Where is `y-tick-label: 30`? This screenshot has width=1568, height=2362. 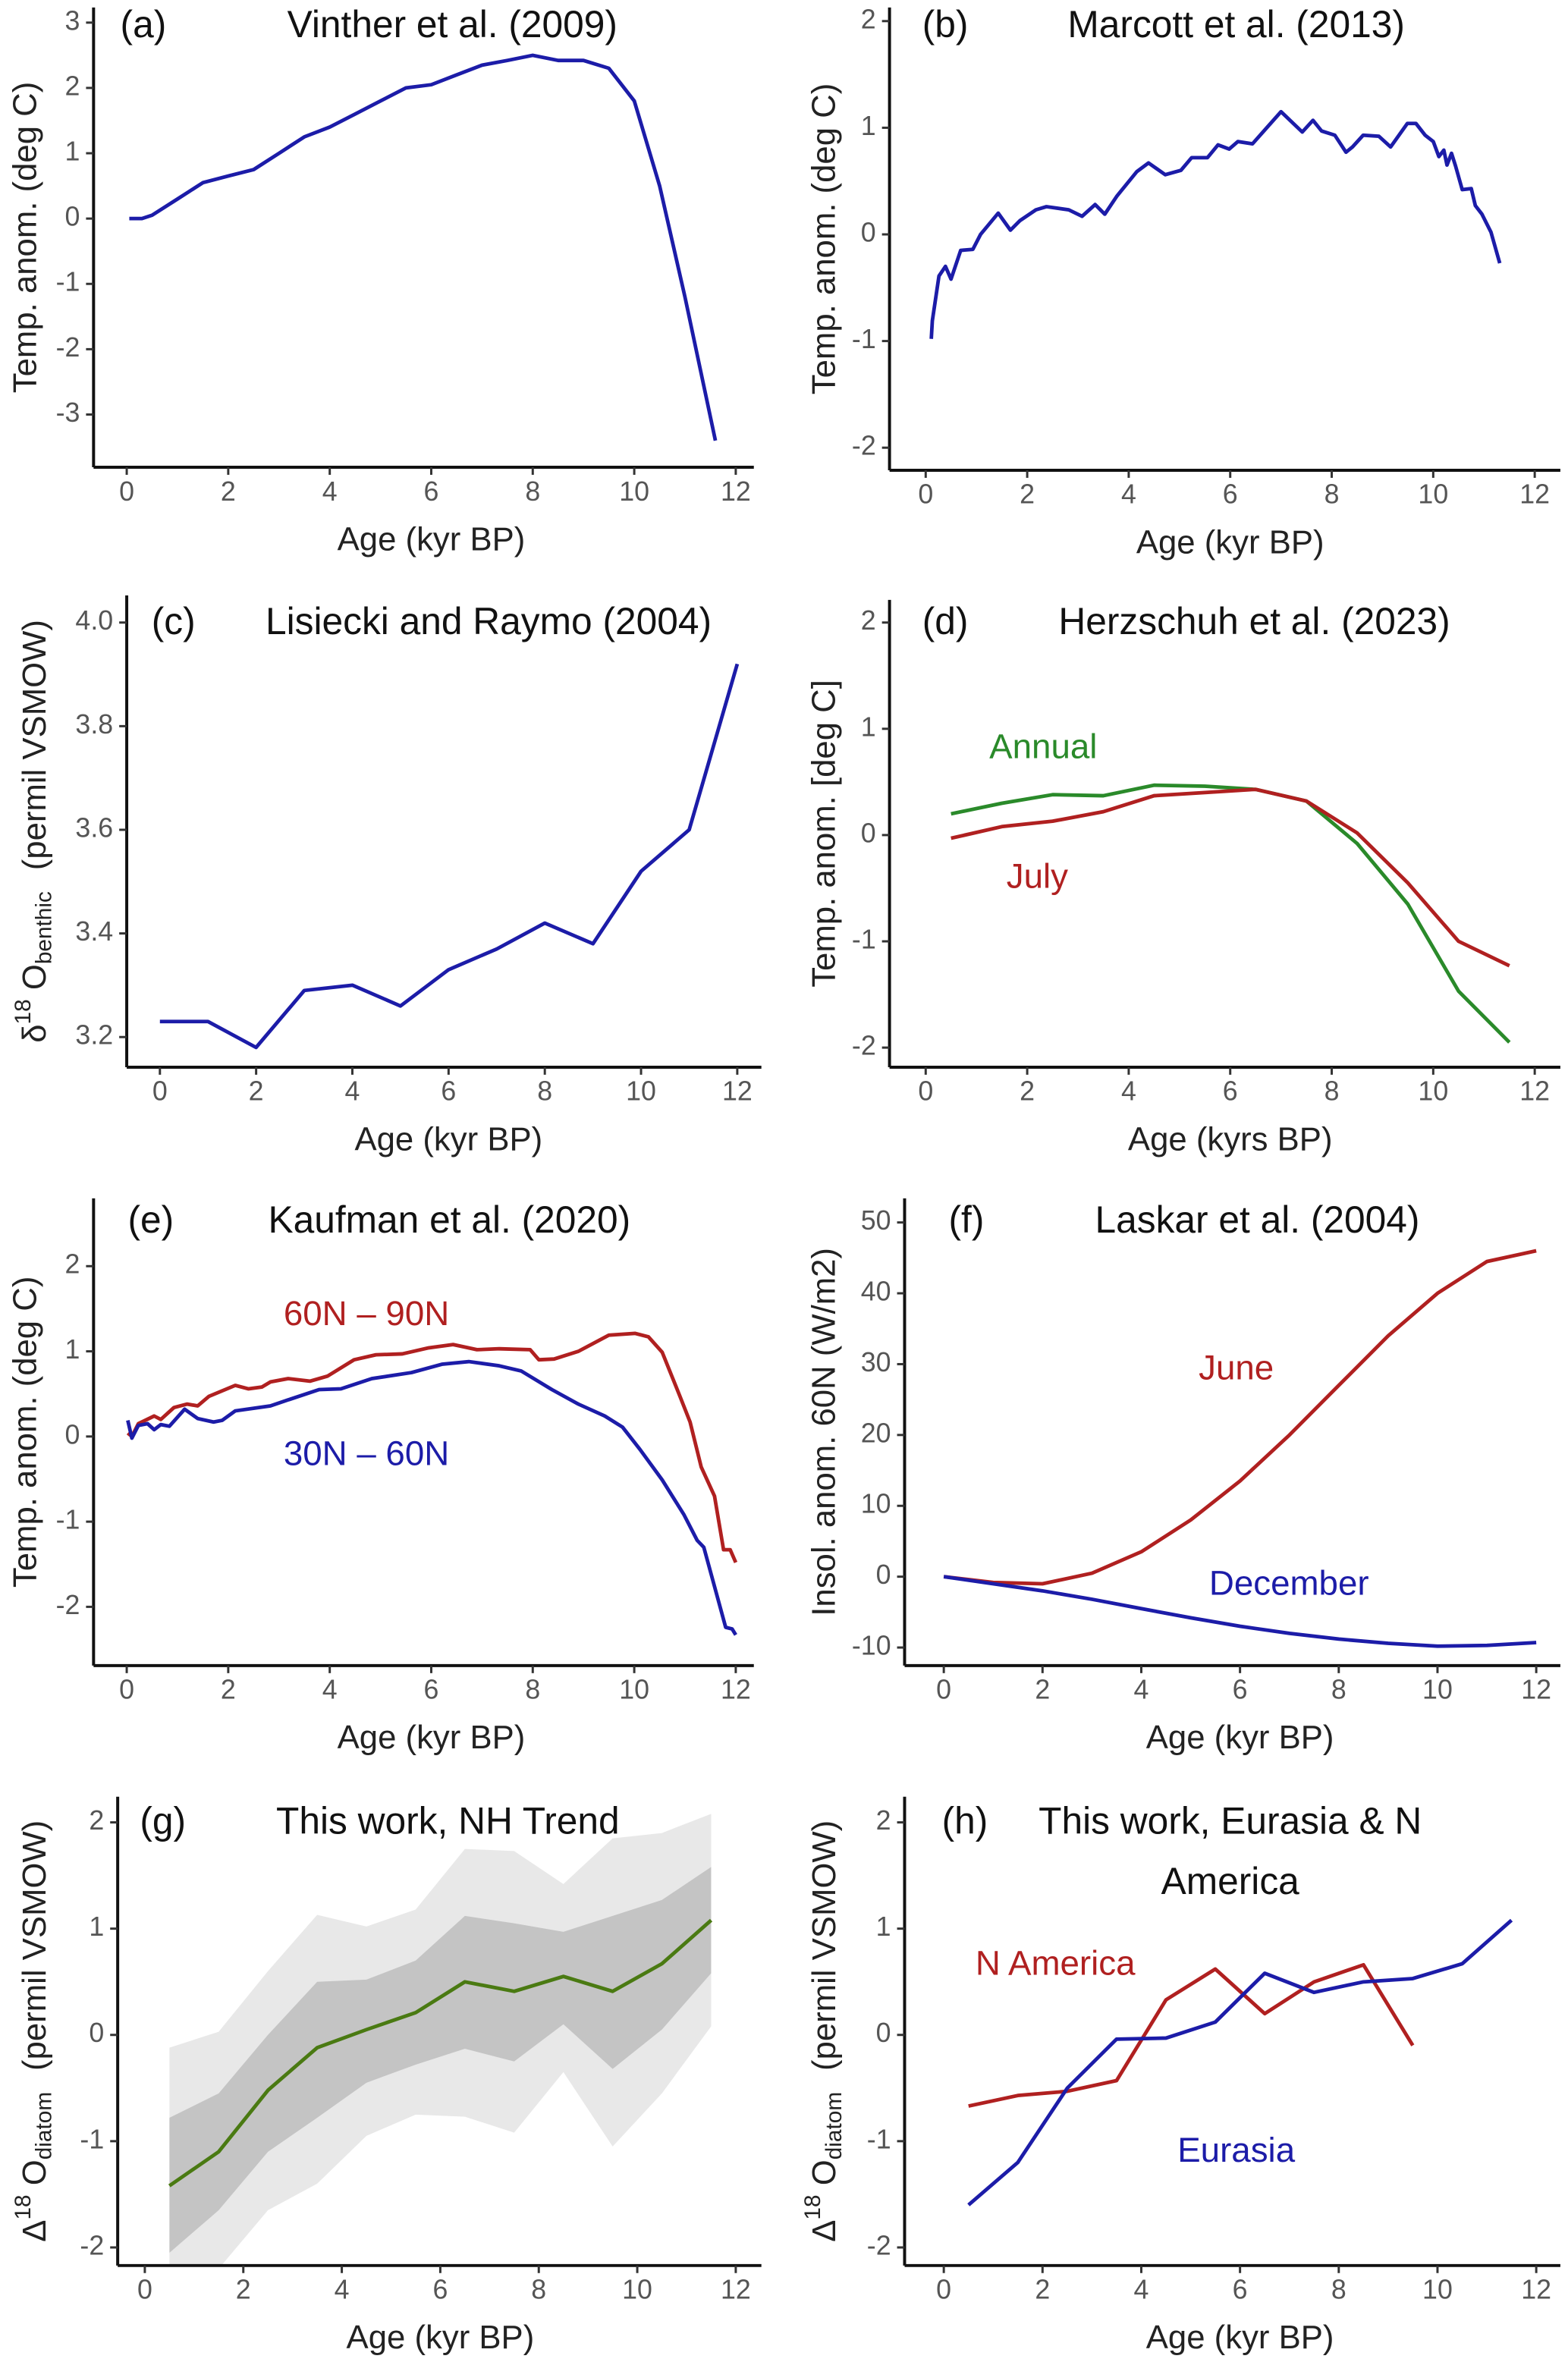
y-tick-label: 30 is located at coordinates (876, 1362).